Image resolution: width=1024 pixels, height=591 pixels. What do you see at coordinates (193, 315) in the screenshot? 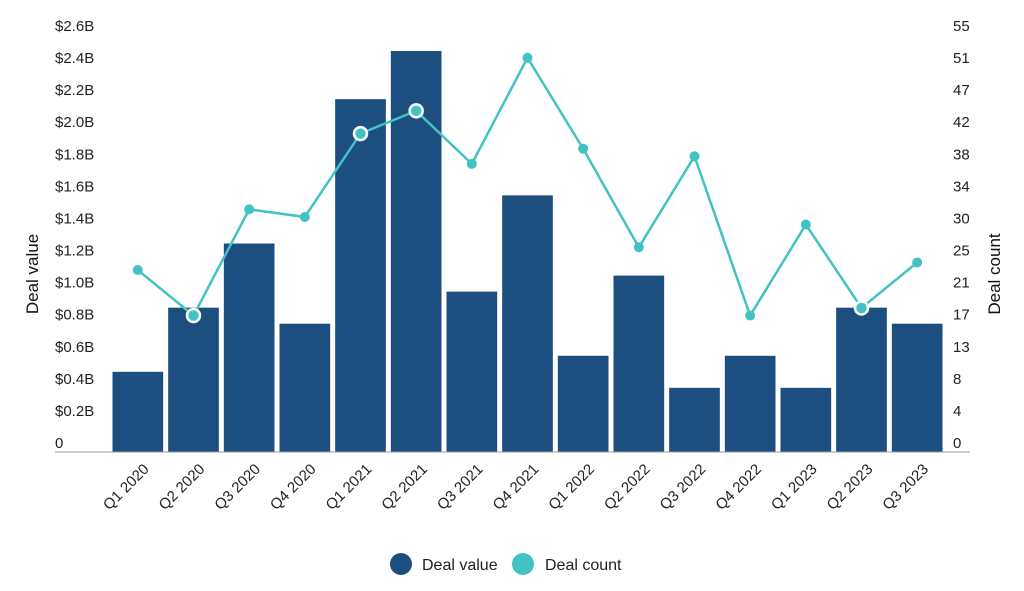
I see `point-q2-2020` at bounding box center [193, 315].